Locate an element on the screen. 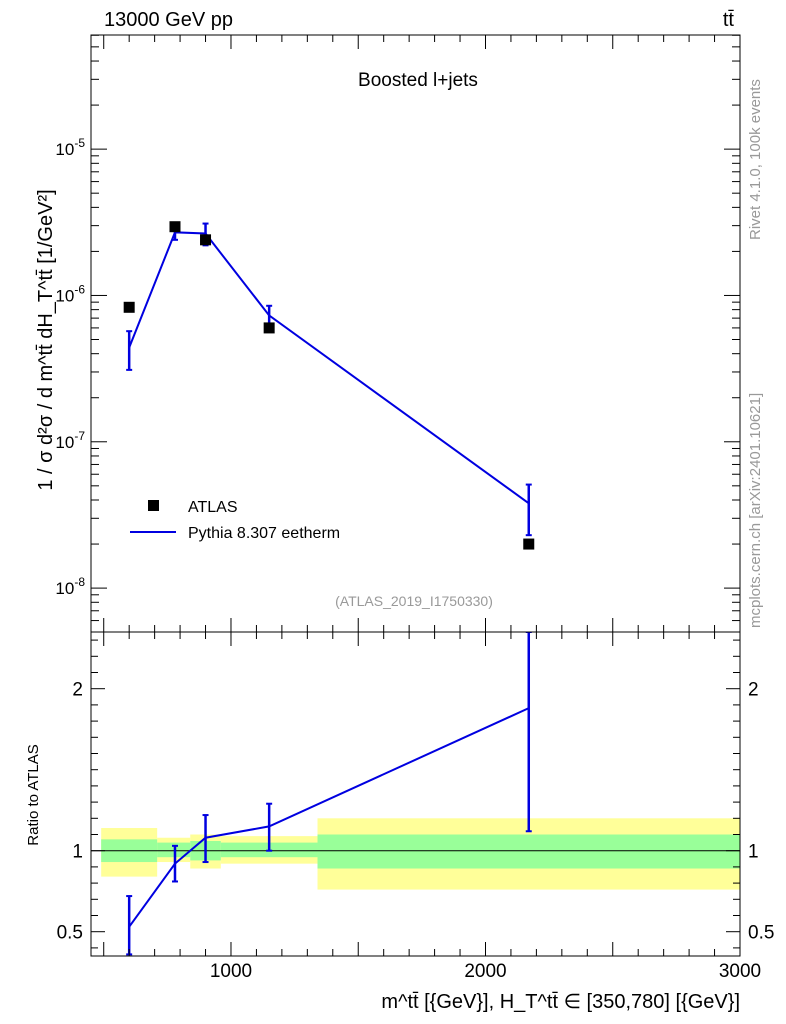 This screenshot has height=1024, width=786. analysis-id: (ATLAS_2019_I1750330) is located at coordinates (414, 601).